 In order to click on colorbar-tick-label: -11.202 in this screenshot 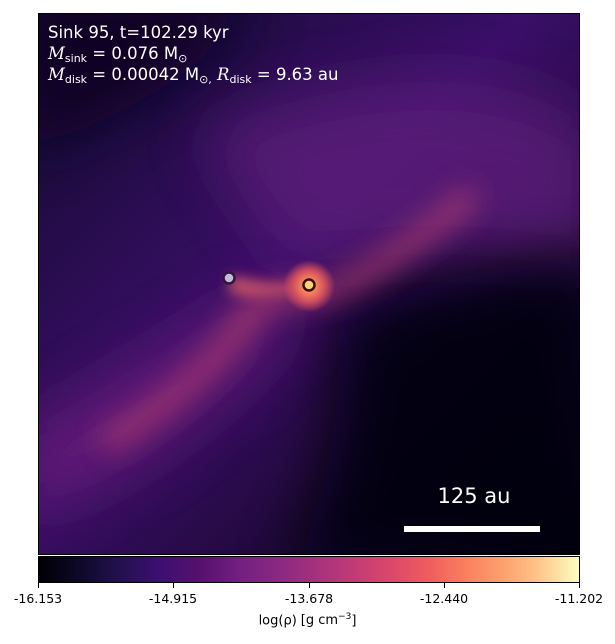, I will do `click(579, 598)`.